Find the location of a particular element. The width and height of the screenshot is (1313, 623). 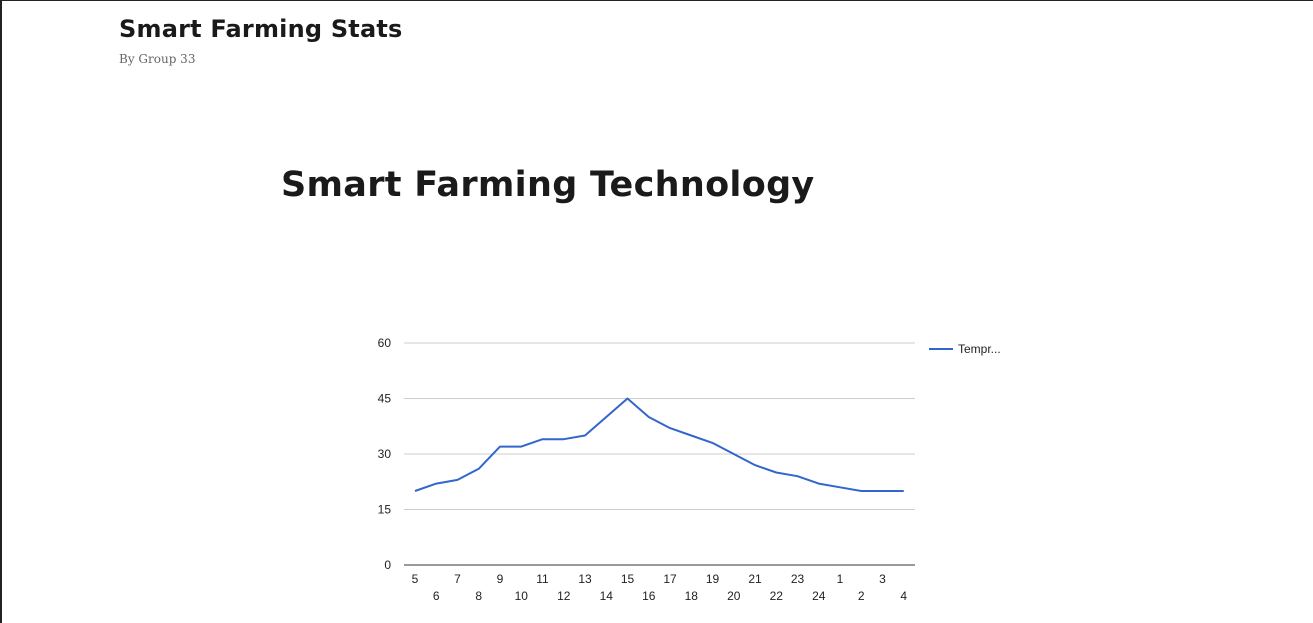

x-tick-label: 15 is located at coordinates (628, 579).